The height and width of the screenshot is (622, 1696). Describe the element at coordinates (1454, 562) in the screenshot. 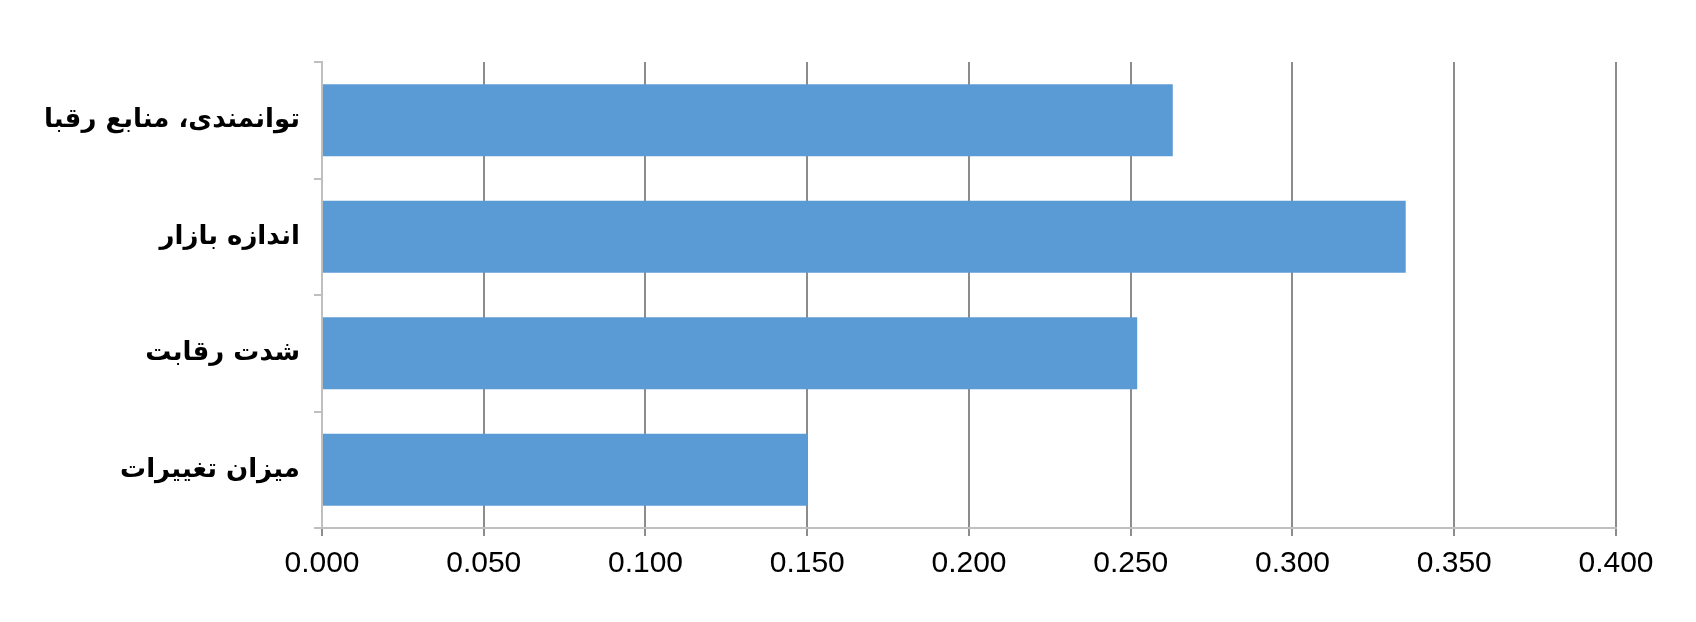

I see `x-tick-label: 0.350` at that location.